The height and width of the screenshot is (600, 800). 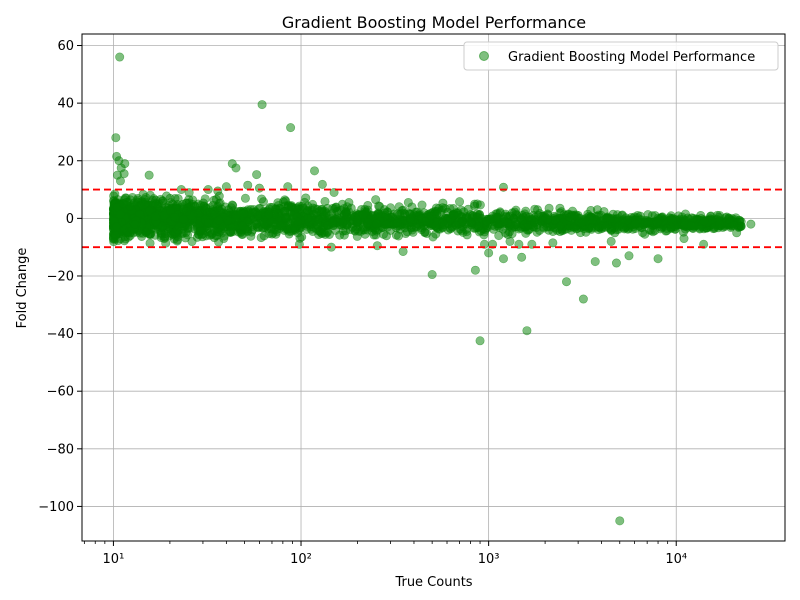 What do you see at coordinates (621, 56) in the screenshot?
I see `legend: Gradient Boosting Model Performance` at bounding box center [621, 56].